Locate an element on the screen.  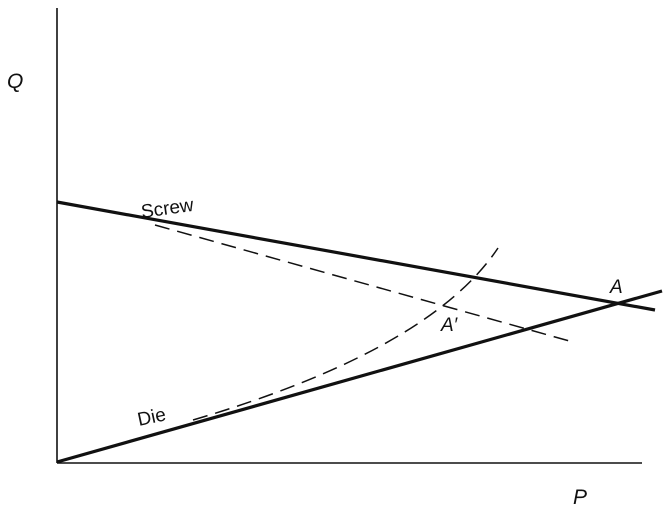
x-axis-label: P is located at coordinates (580, 497).